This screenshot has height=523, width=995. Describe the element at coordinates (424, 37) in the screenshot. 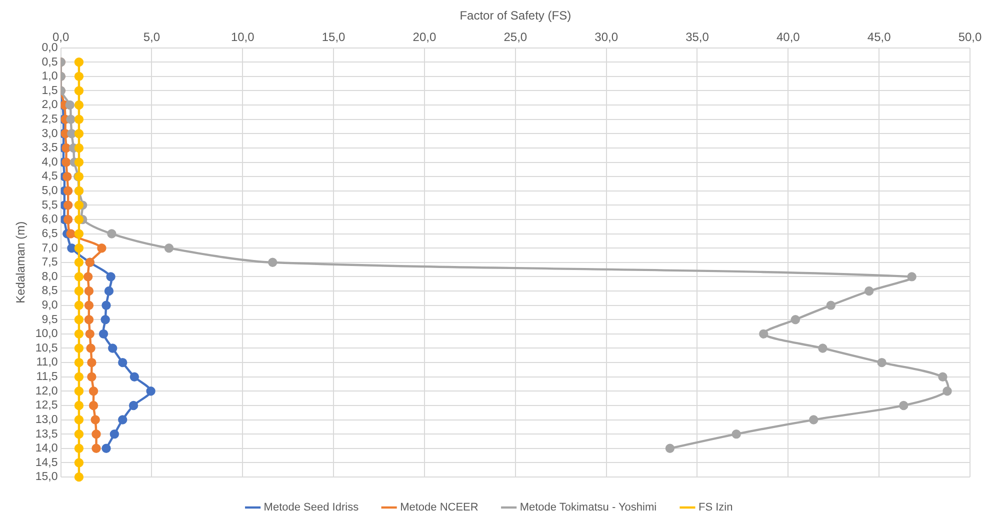

I see `x-tick-label: 20,0` at that location.